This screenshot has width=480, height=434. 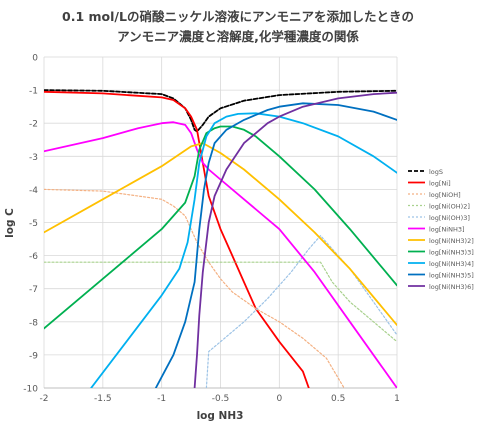 What do you see at coordinates (451, 253) in the screenshot?
I see `legend-label-7: log[Ni(NH3)3]` at bounding box center [451, 253].